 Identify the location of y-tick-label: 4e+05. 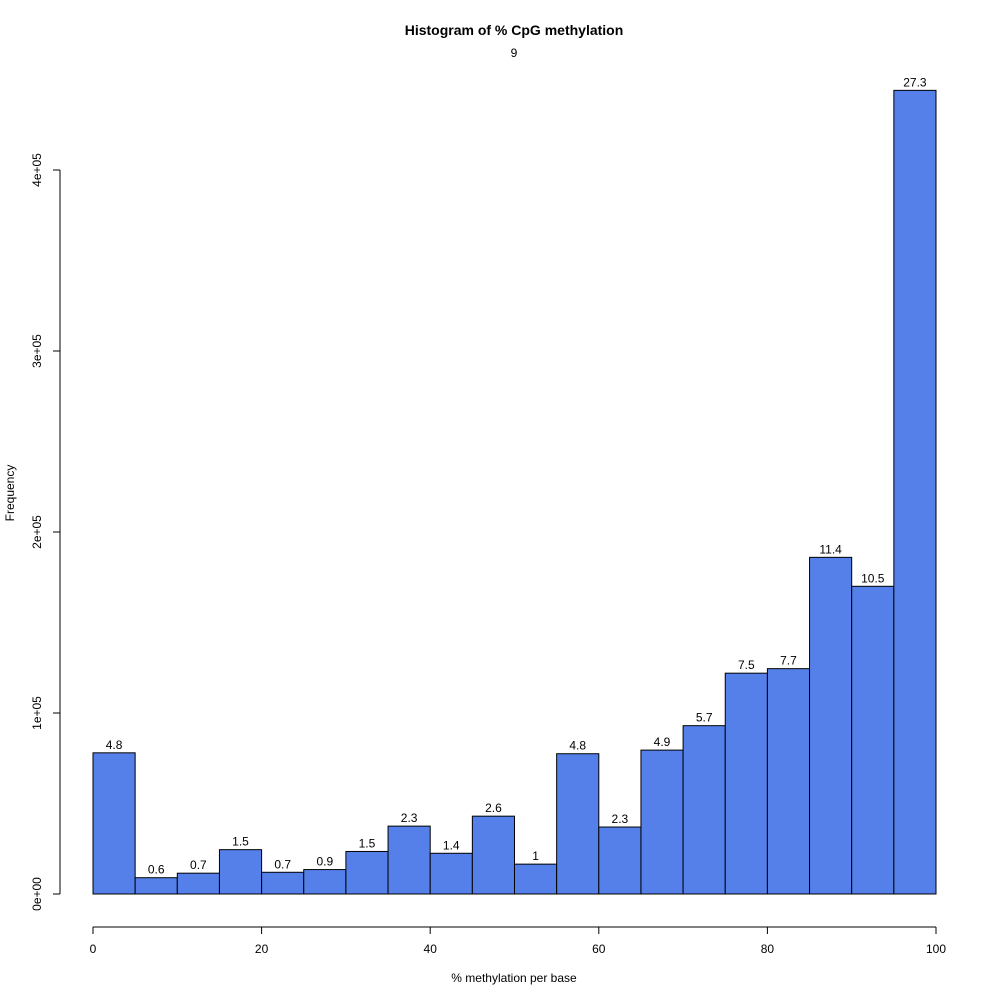
(37, 170).